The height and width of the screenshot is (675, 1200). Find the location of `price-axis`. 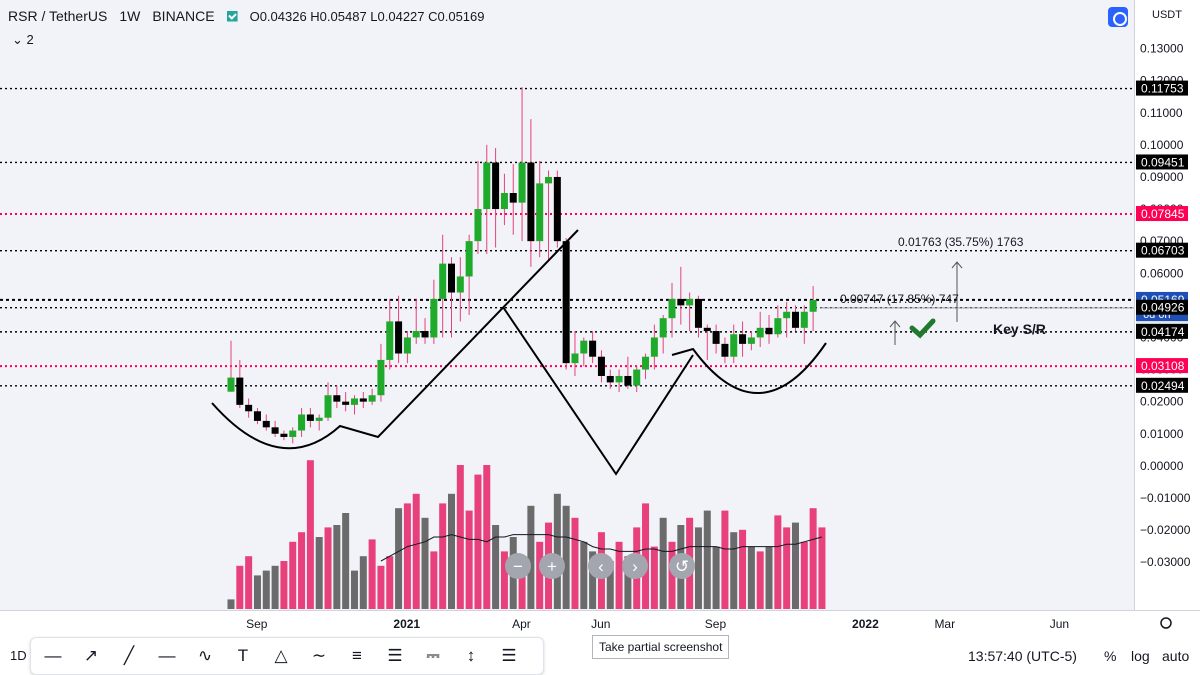

price-axis is located at coordinates (1167, 305).